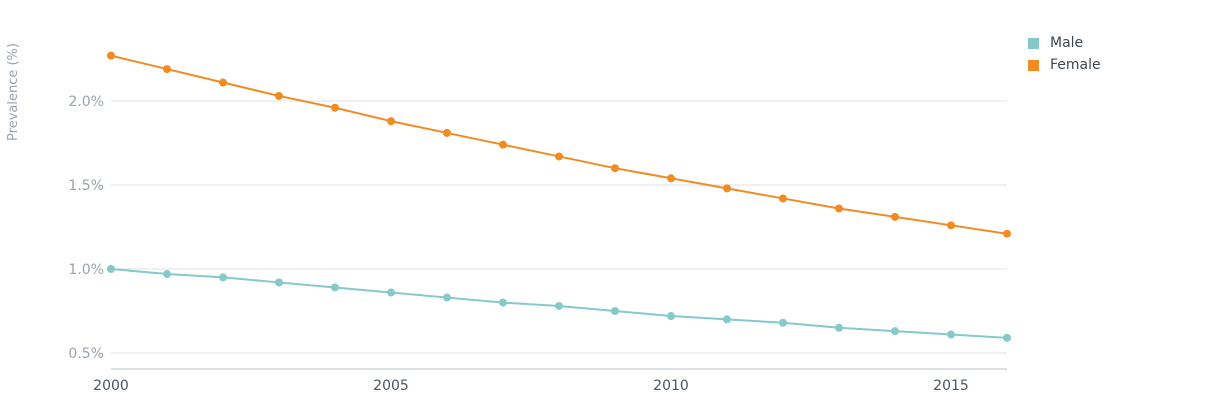 Image resolution: width=1230 pixels, height=403 pixels. What do you see at coordinates (671, 386) in the screenshot?
I see `x-tick-label: 2010` at bounding box center [671, 386].